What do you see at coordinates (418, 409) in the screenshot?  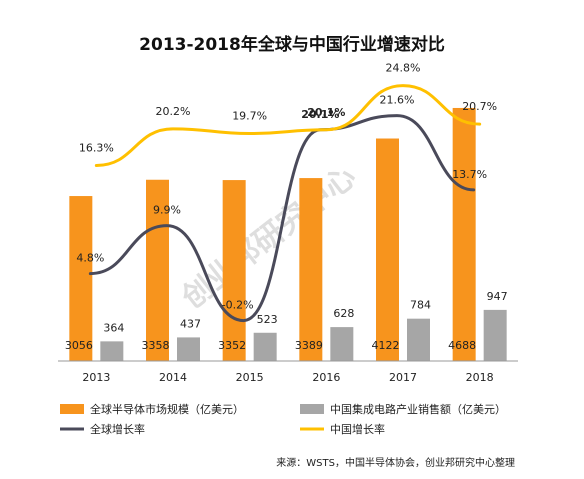 I see `legend-label-china-ic-sales: 中国集成电路产业销售额（亿美元）` at bounding box center [418, 409].